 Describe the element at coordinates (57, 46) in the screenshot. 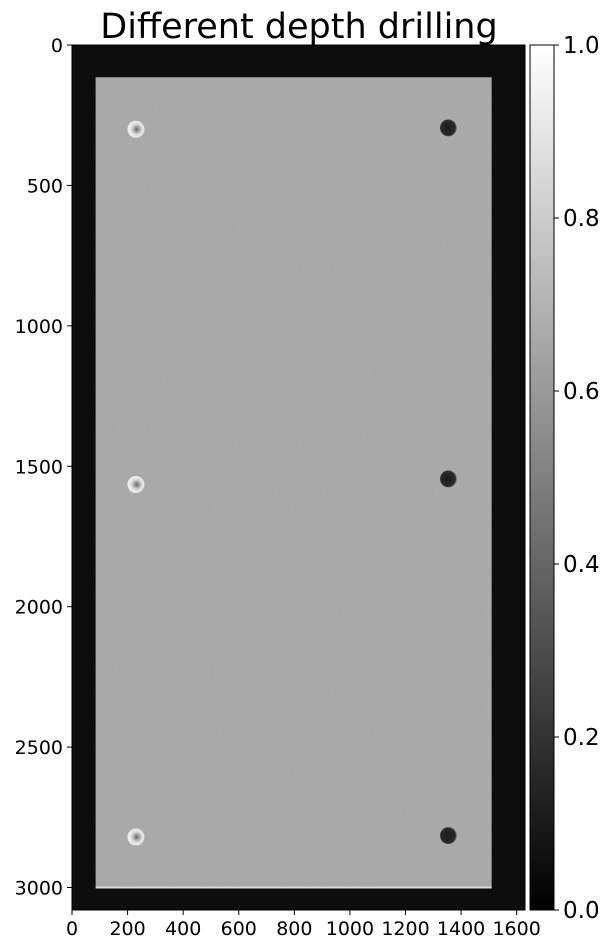

I see `y-tick-label: 0` at that location.